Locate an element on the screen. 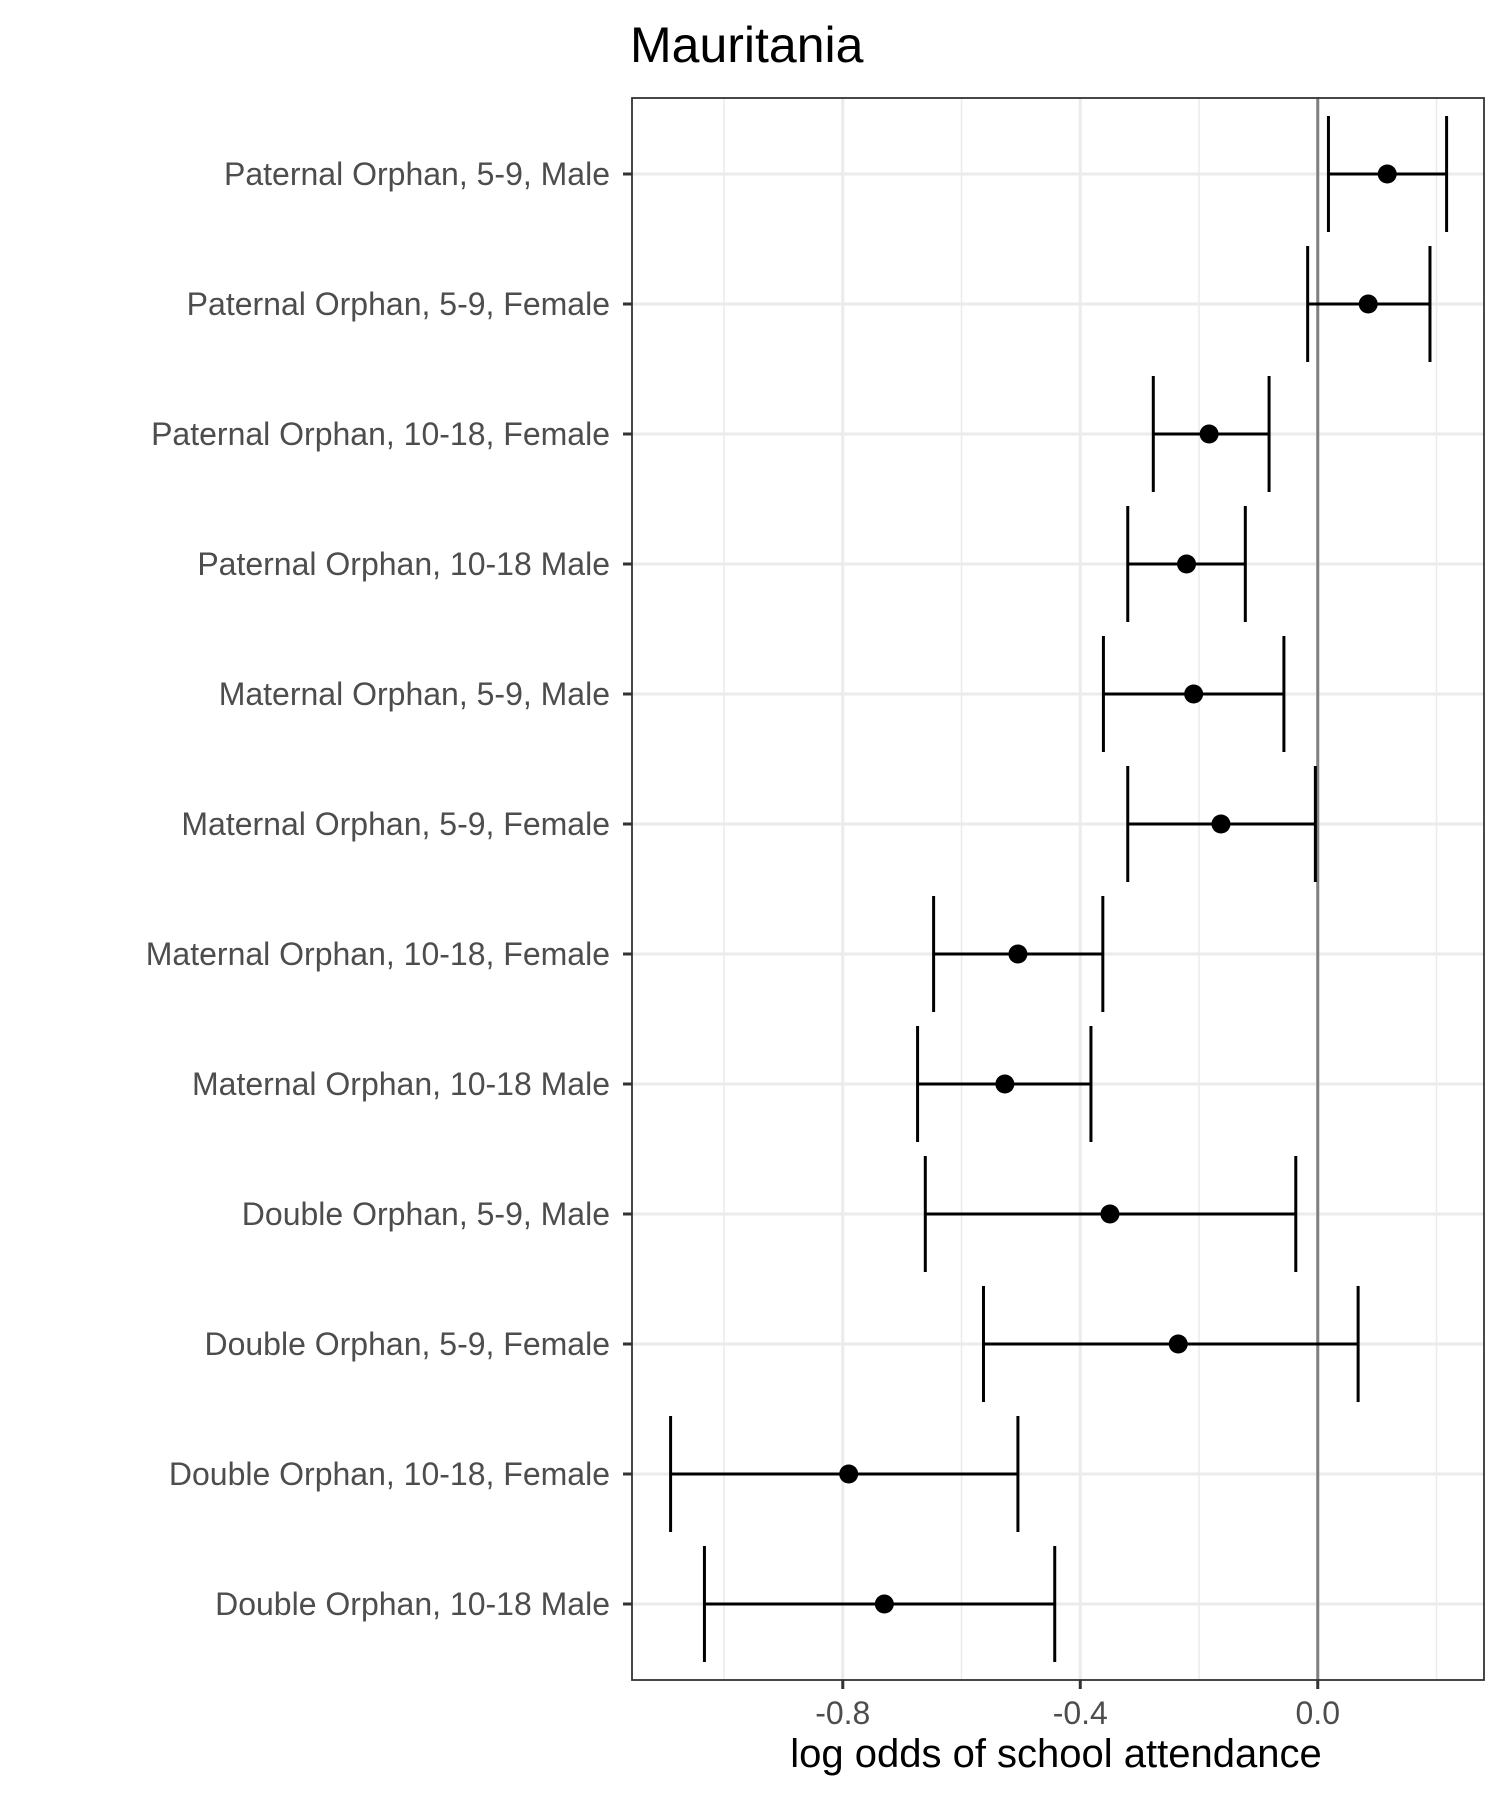 The image size is (1500, 1800). y-tick-label: Maternal Orphan, 5-9, Male is located at coordinates (414, 694).